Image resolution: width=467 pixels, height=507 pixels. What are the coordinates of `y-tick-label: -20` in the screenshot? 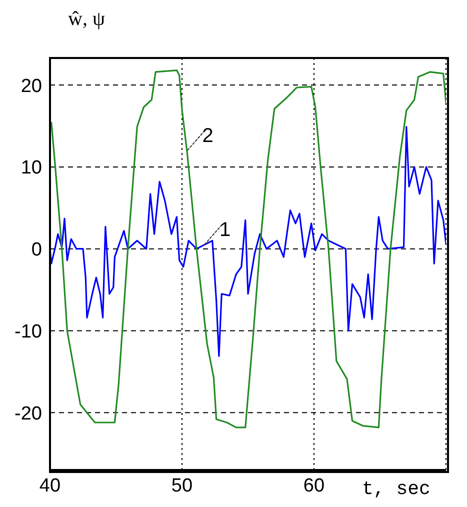 It's located at (28, 413).